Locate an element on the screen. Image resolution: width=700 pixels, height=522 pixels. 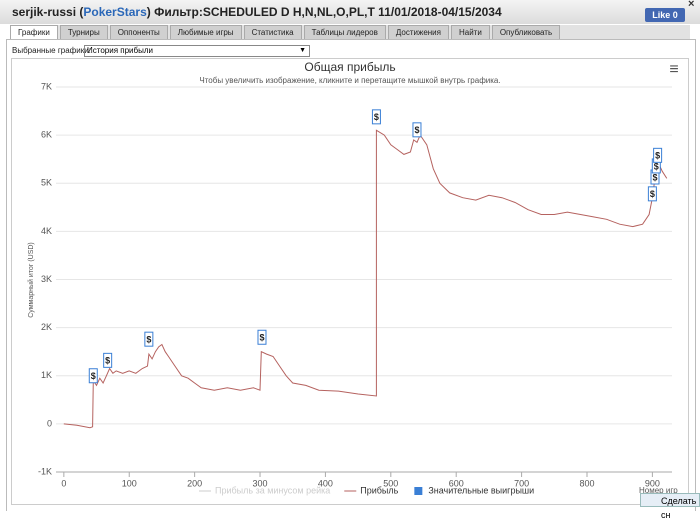
y-tick-label: 1K is located at coordinates (46, 375).